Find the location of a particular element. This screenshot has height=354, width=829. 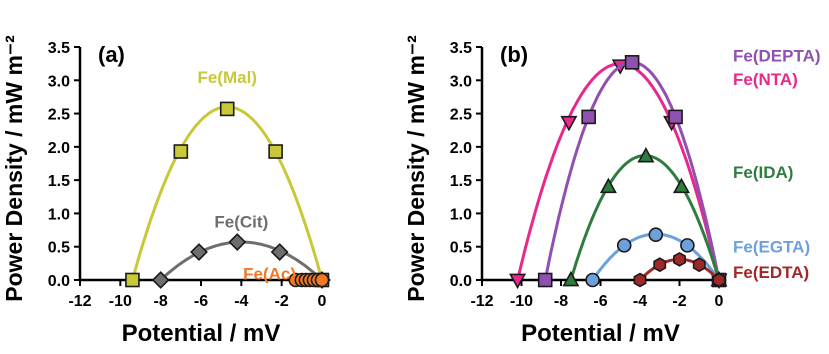

series-fe-ac: Fe(Ac) is located at coordinates (286, 276).